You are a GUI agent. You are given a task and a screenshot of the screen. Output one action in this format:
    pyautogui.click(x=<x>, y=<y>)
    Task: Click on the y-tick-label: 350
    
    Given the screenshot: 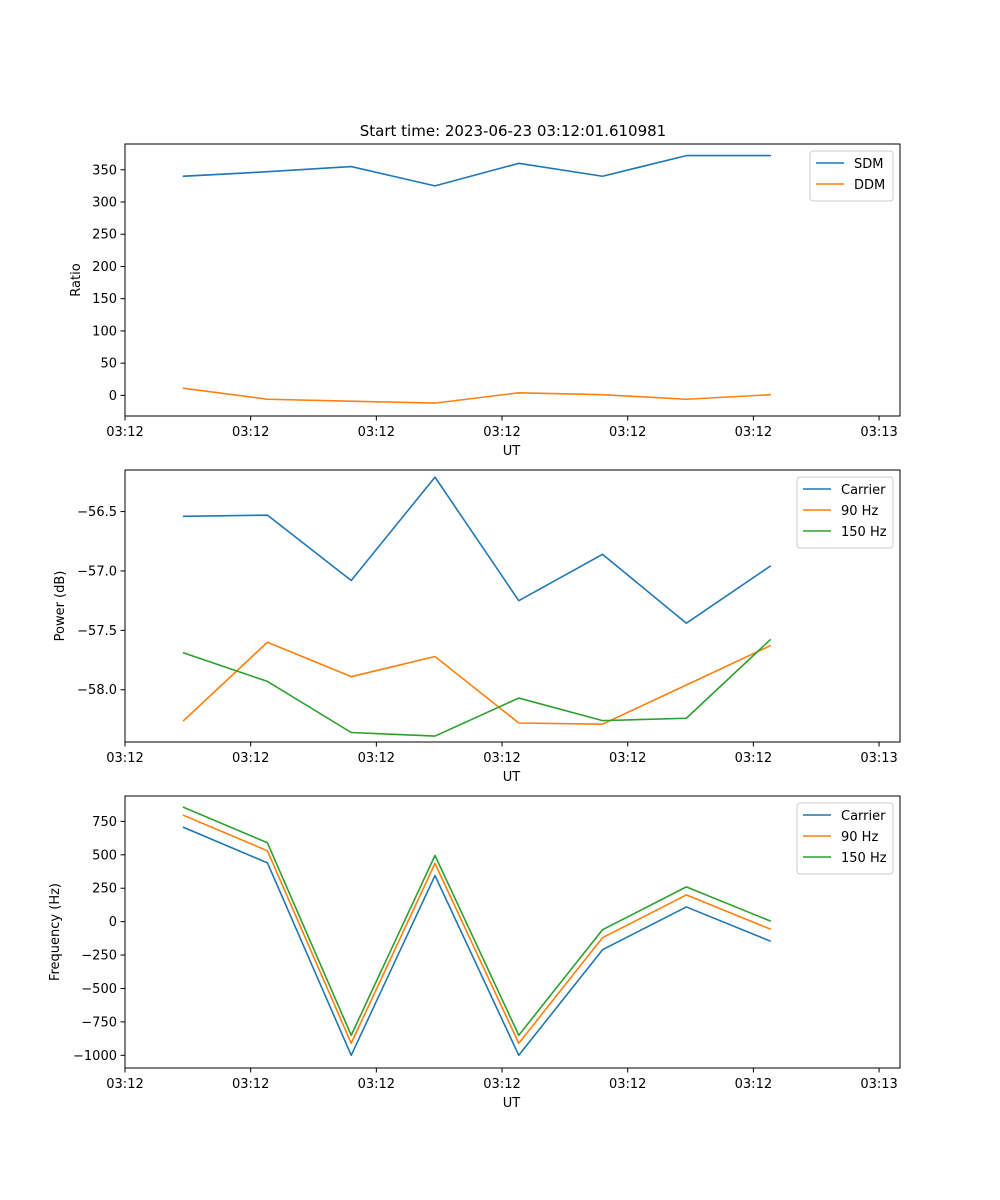 What is the action you would take?
    pyautogui.click(x=104, y=170)
    